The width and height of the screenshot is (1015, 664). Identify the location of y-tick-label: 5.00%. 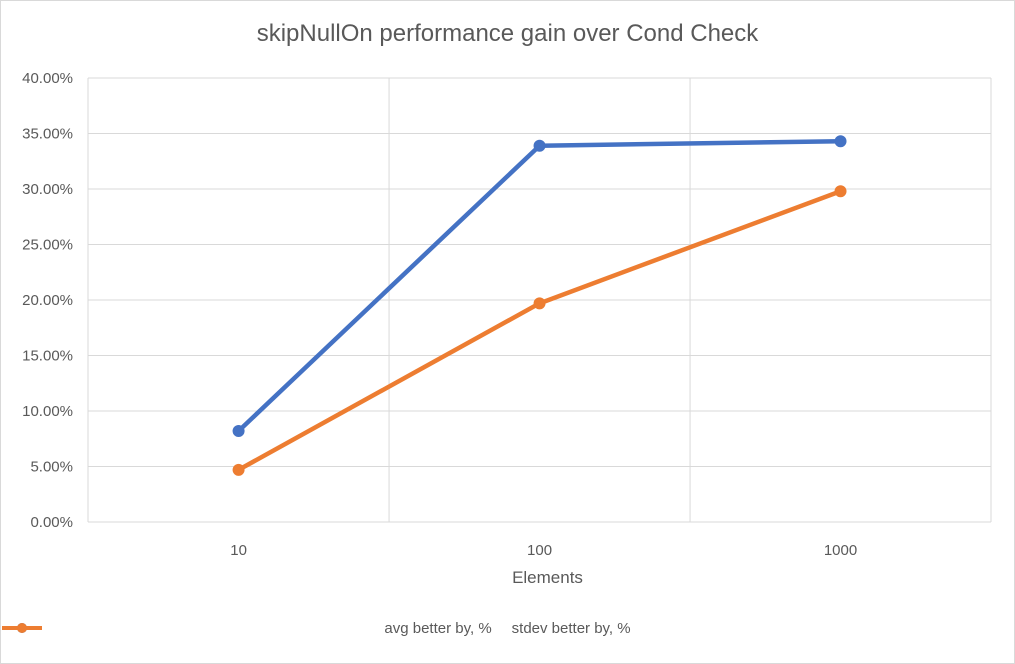
(51, 467).